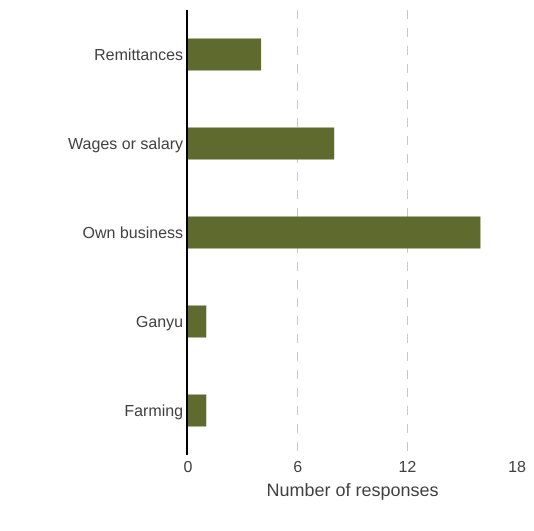  Describe the element at coordinates (407, 467) in the screenshot. I see `x-tick-label: 12` at that location.